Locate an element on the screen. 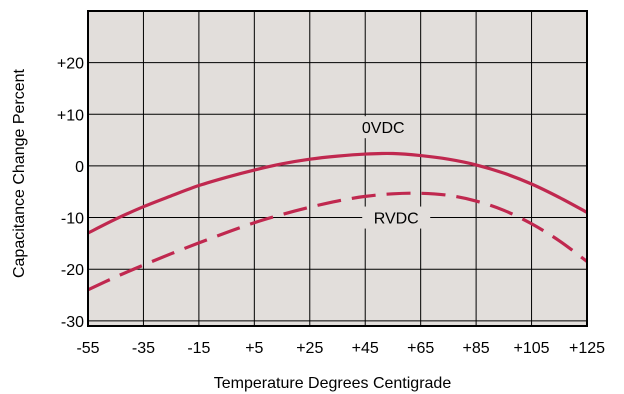 This screenshot has height=394, width=624. y-axis-title: Capacitance Change Percent is located at coordinates (19, 173).